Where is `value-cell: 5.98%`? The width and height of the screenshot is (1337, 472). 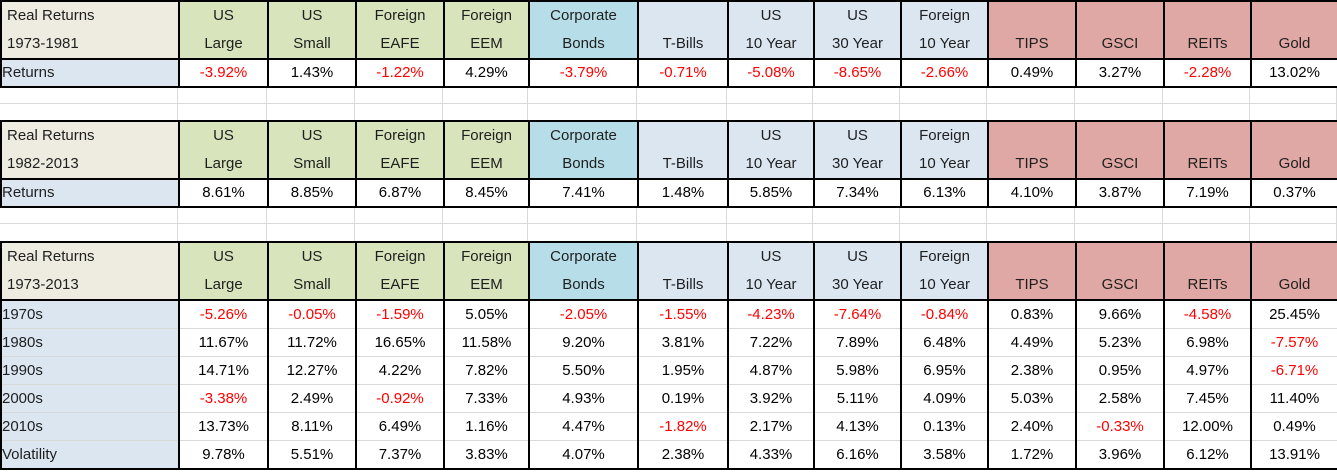
value-cell: 5.98% is located at coordinates (857, 370).